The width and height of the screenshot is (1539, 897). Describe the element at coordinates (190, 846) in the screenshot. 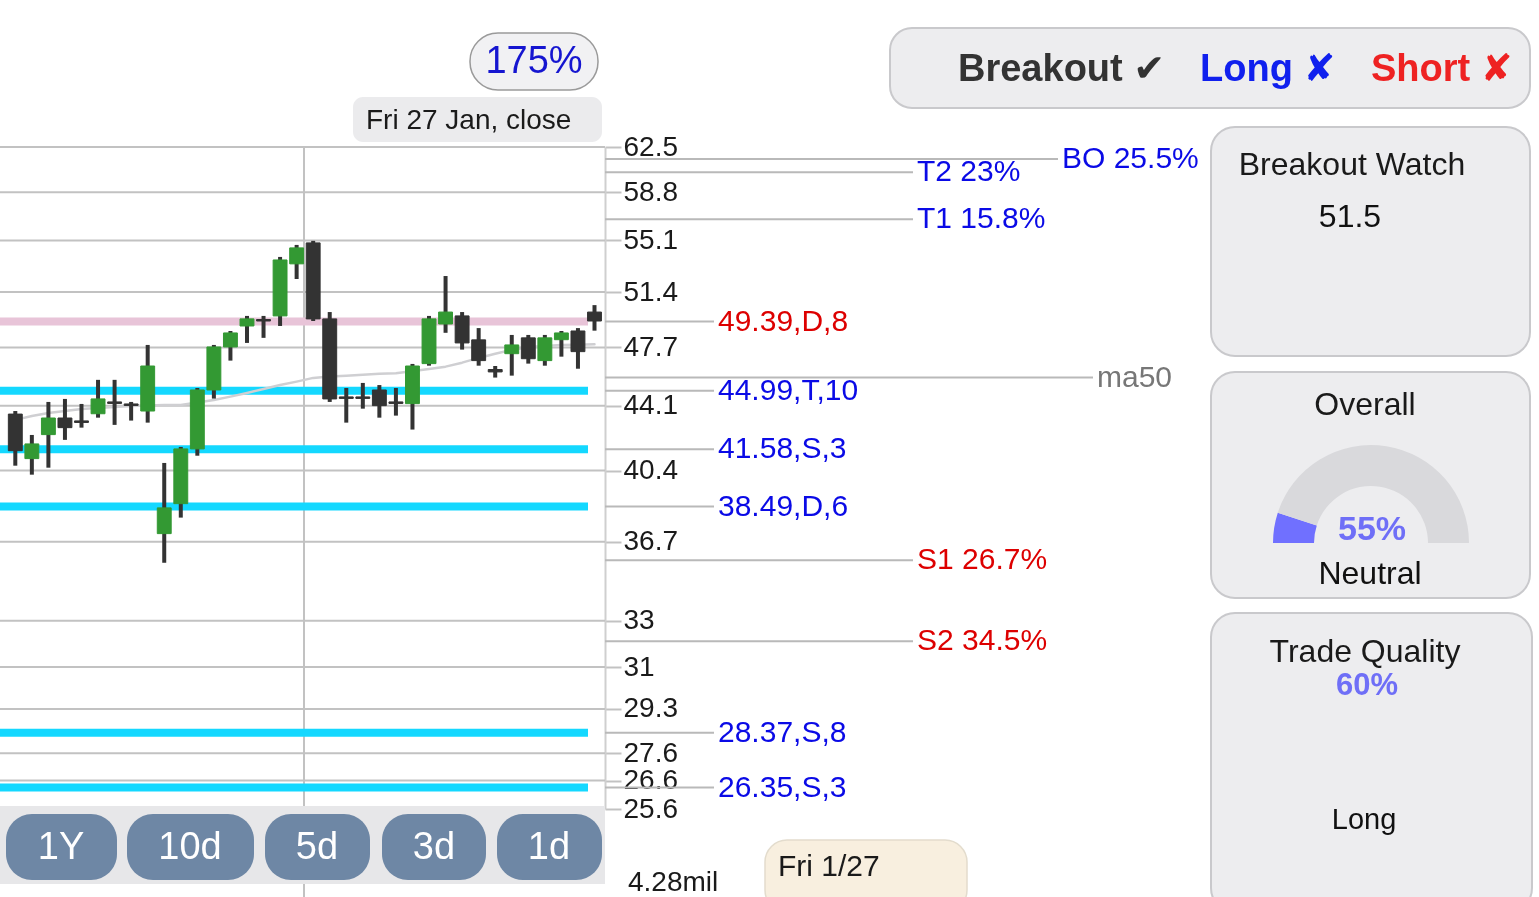

I see `text: 10d` at that location.